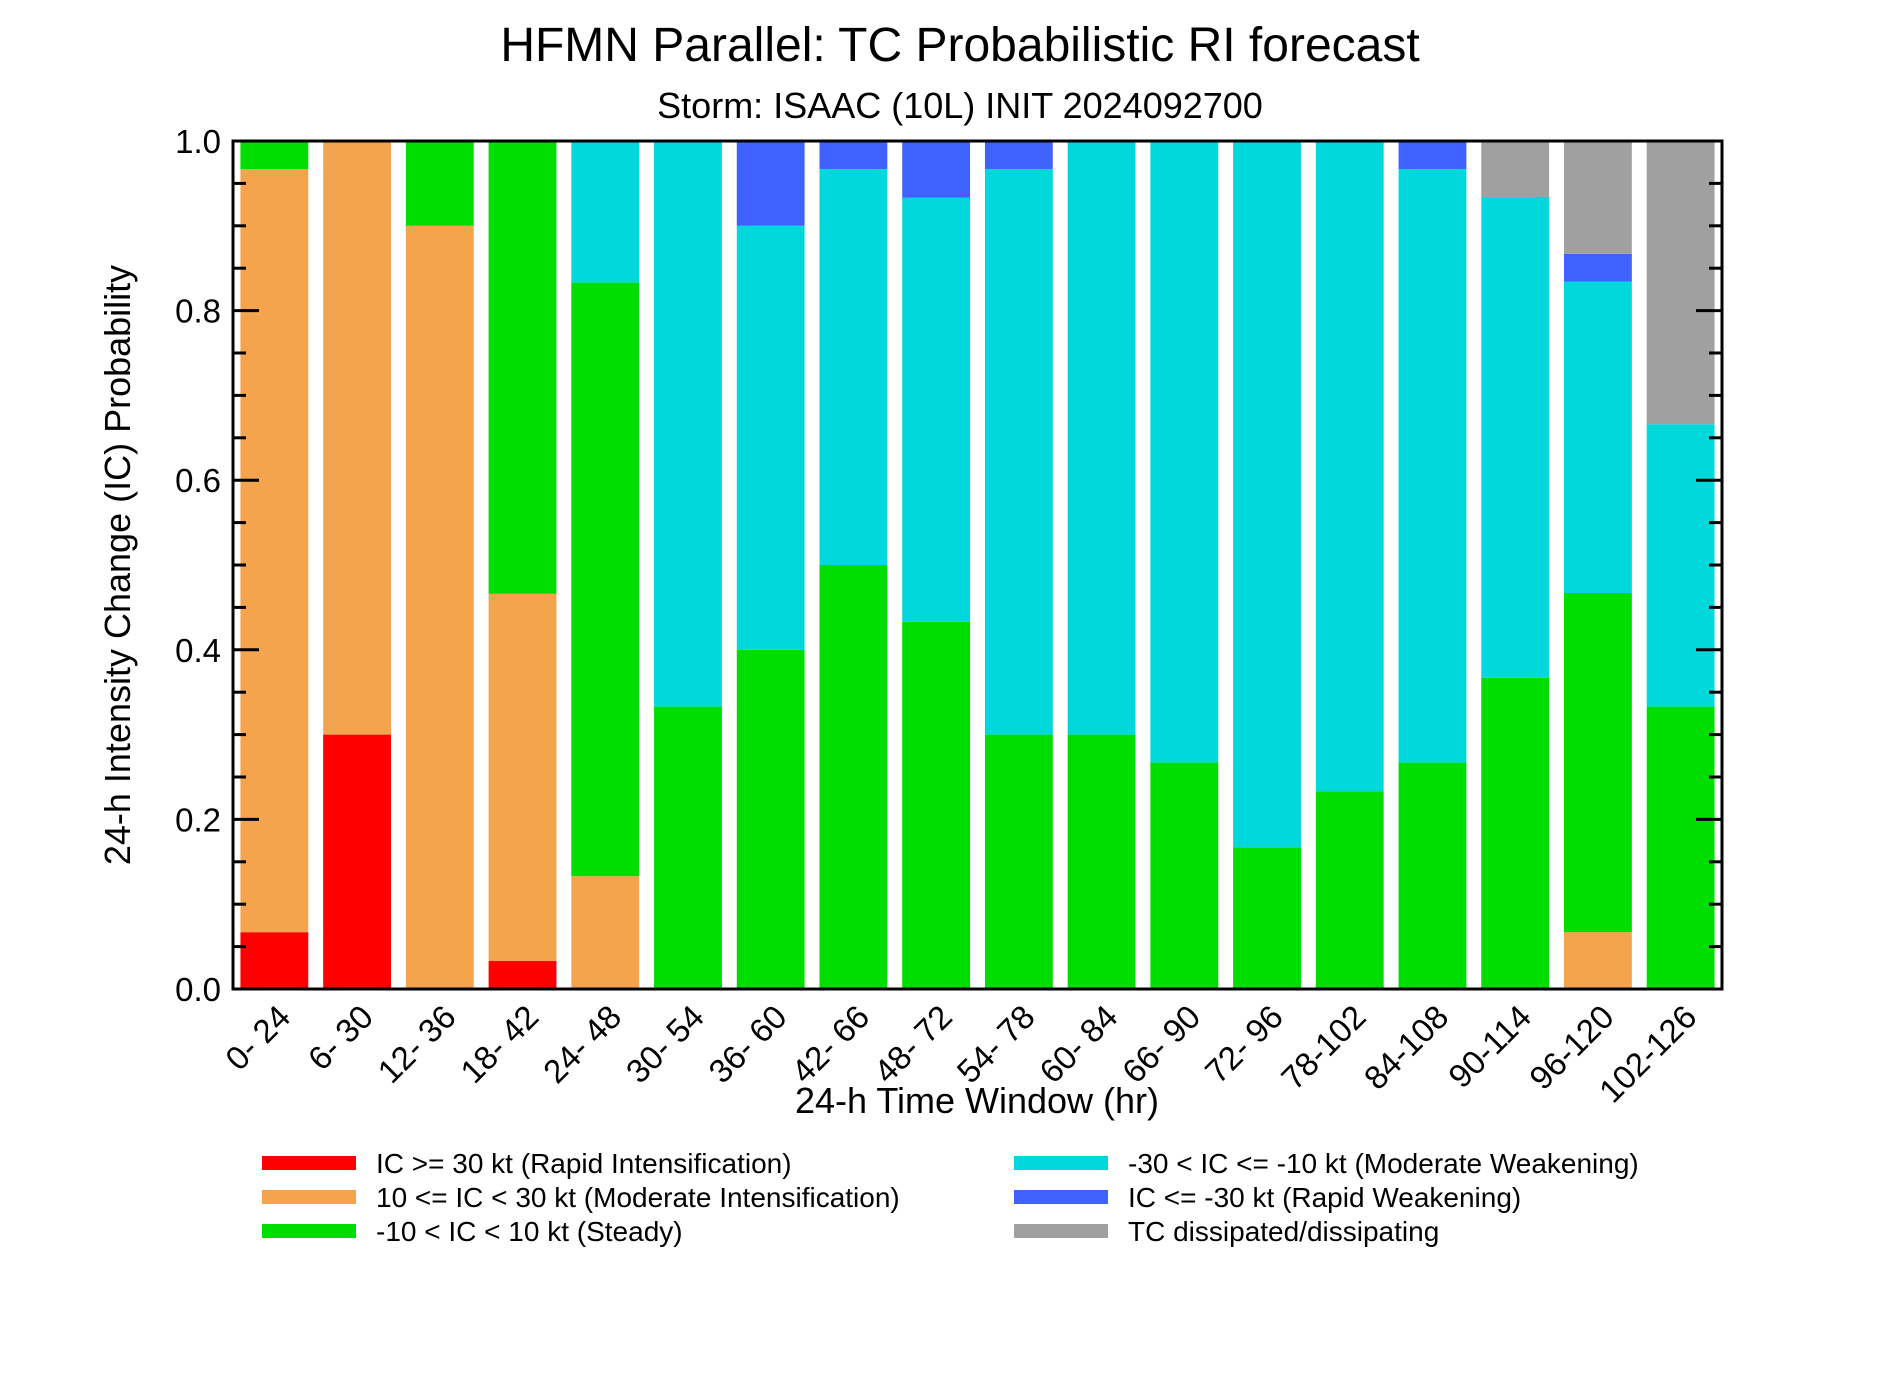 The height and width of the screenshot is (1400, 1900). What do you see at coordinates (198, 565) in the screenshot?
I see `y-tick-labels: 0.0 0.2 0.4 0.6 0.8 1.0` at bounding box center [198, 565].